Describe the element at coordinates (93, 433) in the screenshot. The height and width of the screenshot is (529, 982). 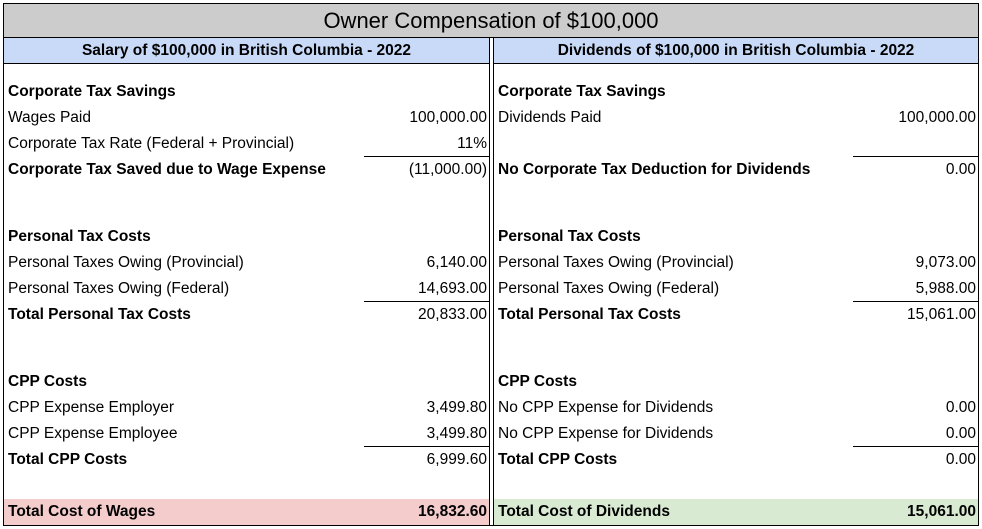
I see `row-label: CPP Expense Employee` at that location.